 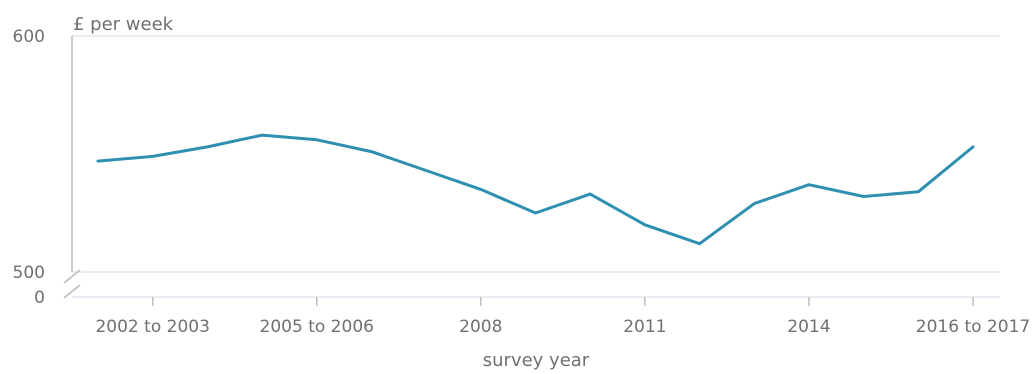 I want to click on y-tick-labels: 600 500 0, so click(x=29, y=167).